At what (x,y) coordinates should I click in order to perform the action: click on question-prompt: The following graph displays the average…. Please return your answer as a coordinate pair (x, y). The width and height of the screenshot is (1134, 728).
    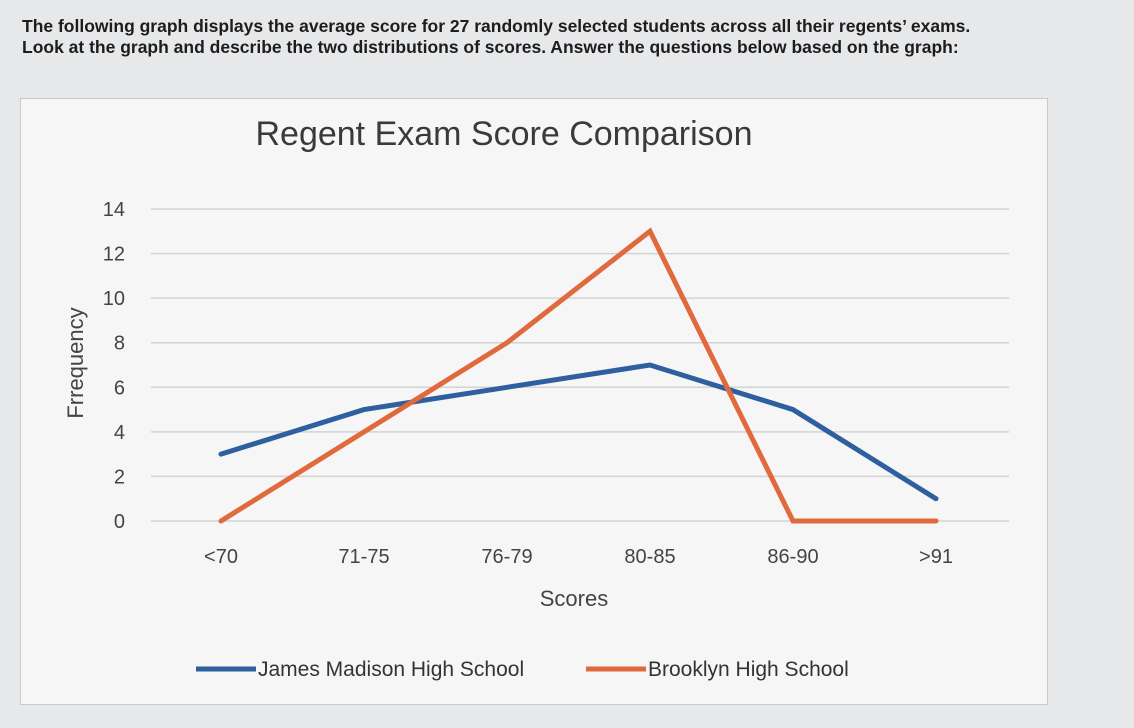
    Looking at the image, I should click on (572, 37).